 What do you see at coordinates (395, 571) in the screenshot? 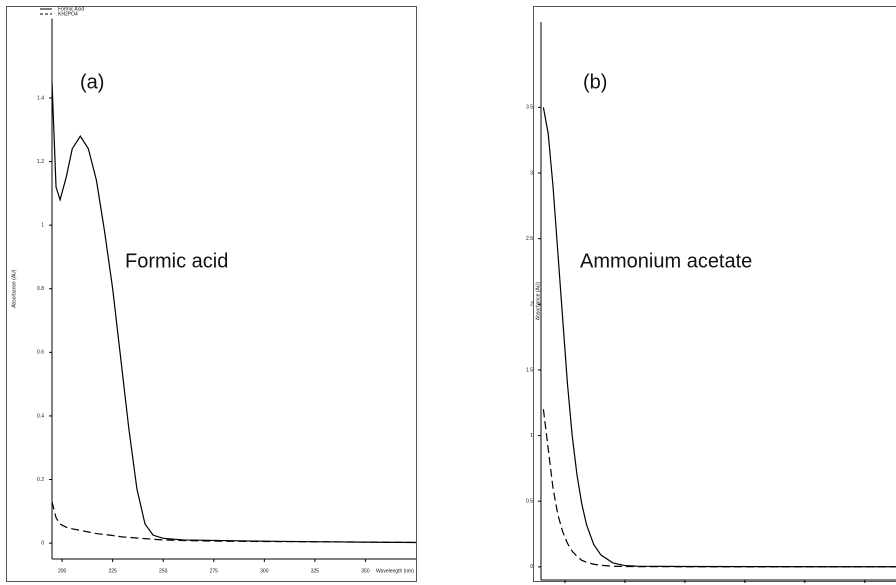
I see `x-axis-label: Wavelength (nm)` at bounding box center [395, 571].